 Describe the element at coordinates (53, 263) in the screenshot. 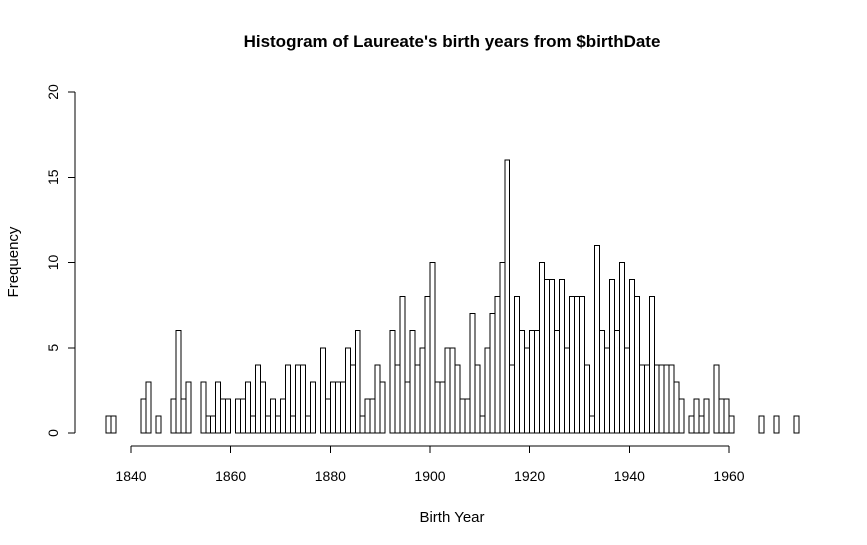

I see `y-tick-label: 10` at that location.